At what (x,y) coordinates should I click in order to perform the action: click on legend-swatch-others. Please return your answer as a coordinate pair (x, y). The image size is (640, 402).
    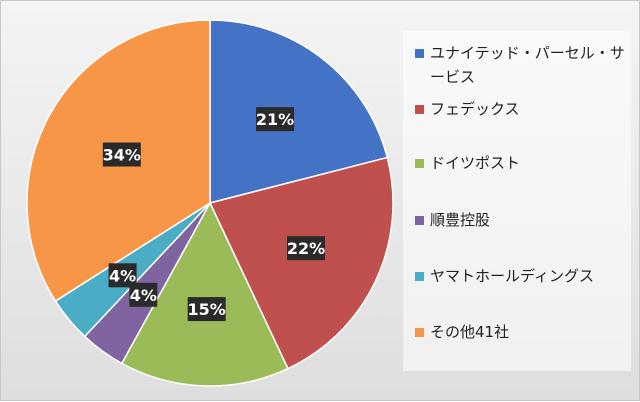
    Looking at the image, I should click on (419, 332).